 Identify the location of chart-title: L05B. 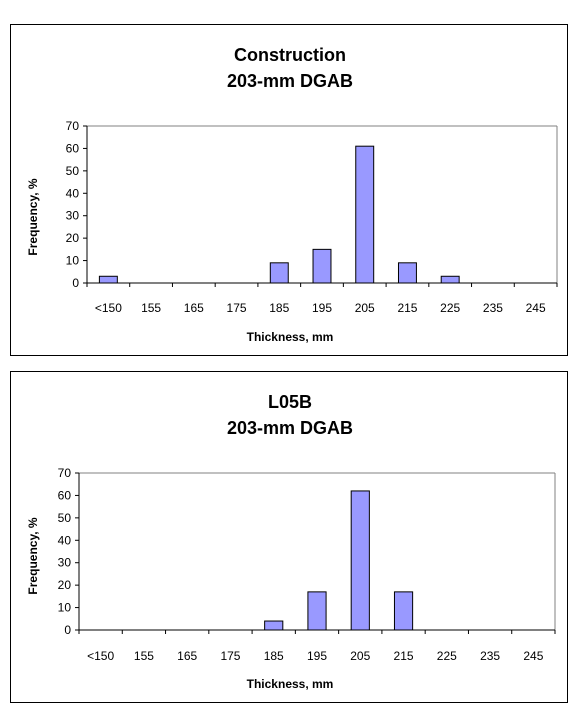
(290, 402).